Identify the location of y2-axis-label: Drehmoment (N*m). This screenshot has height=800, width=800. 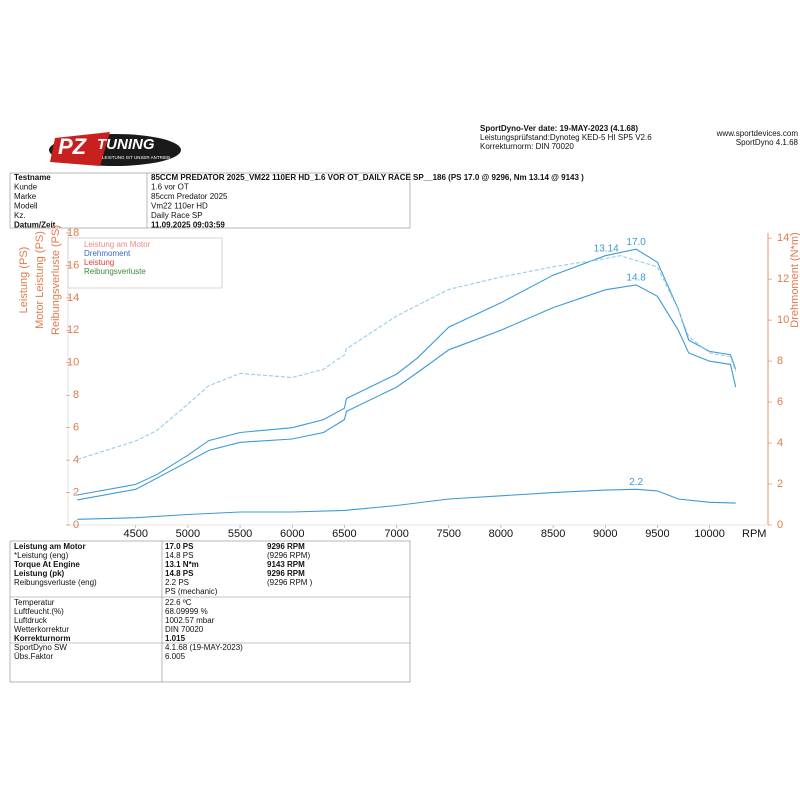
(794, 279).